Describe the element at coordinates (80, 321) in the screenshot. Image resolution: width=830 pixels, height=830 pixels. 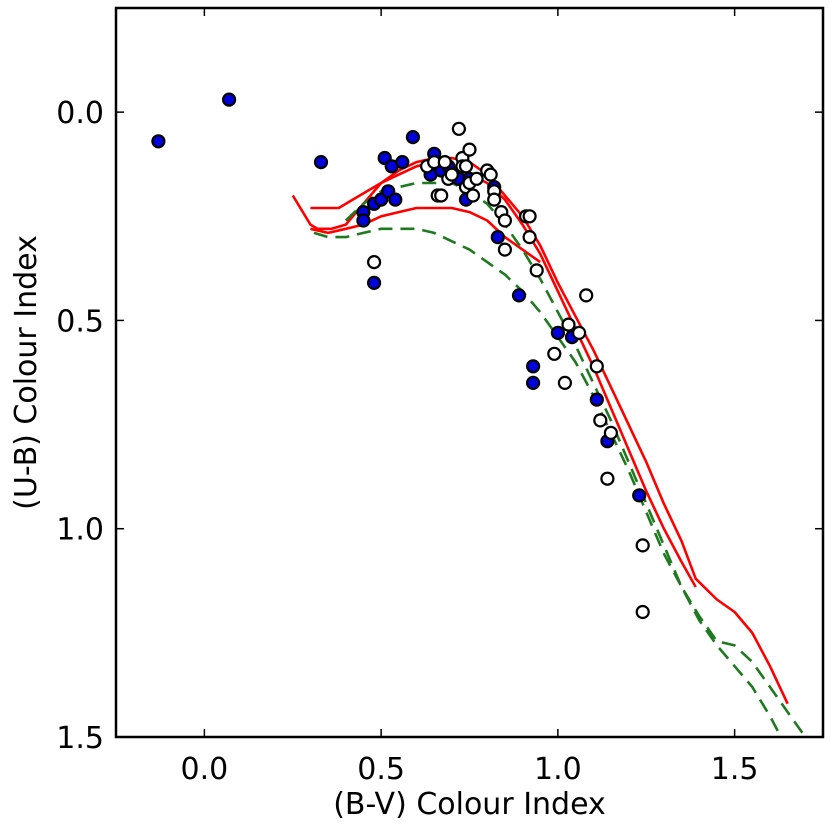
I see `y-tick-label: 0.5` at that location.